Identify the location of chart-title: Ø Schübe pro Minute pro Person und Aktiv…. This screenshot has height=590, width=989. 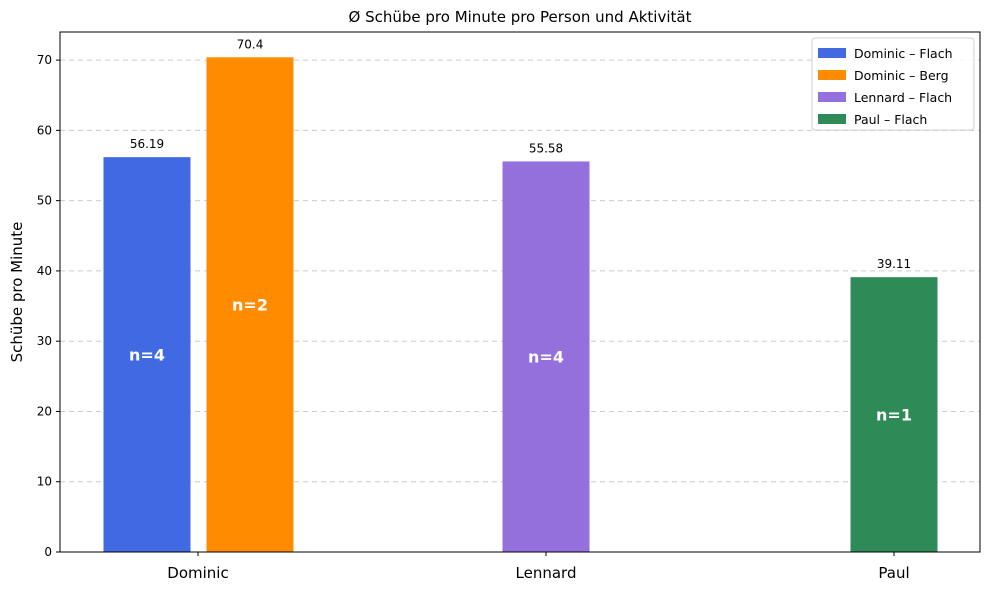
(520, 17).